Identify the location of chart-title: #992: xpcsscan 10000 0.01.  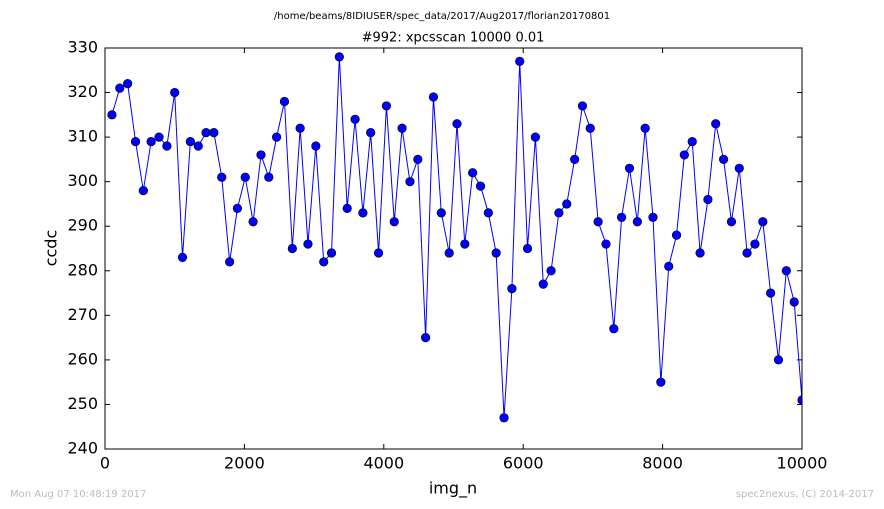
(453, 38).